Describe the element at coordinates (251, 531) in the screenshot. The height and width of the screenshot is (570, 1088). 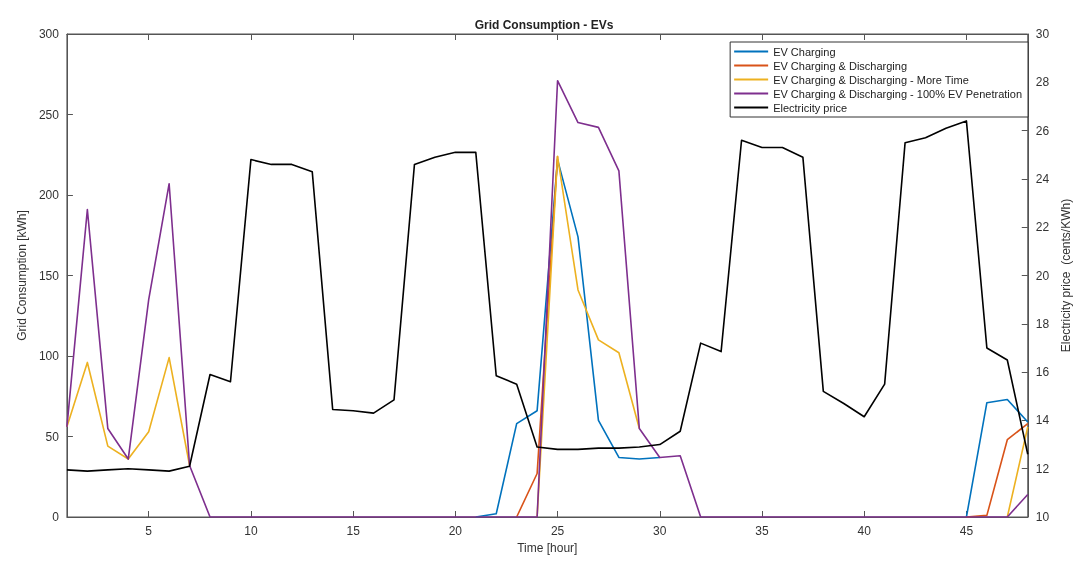
I see `x-tick-label: 10` at that location.